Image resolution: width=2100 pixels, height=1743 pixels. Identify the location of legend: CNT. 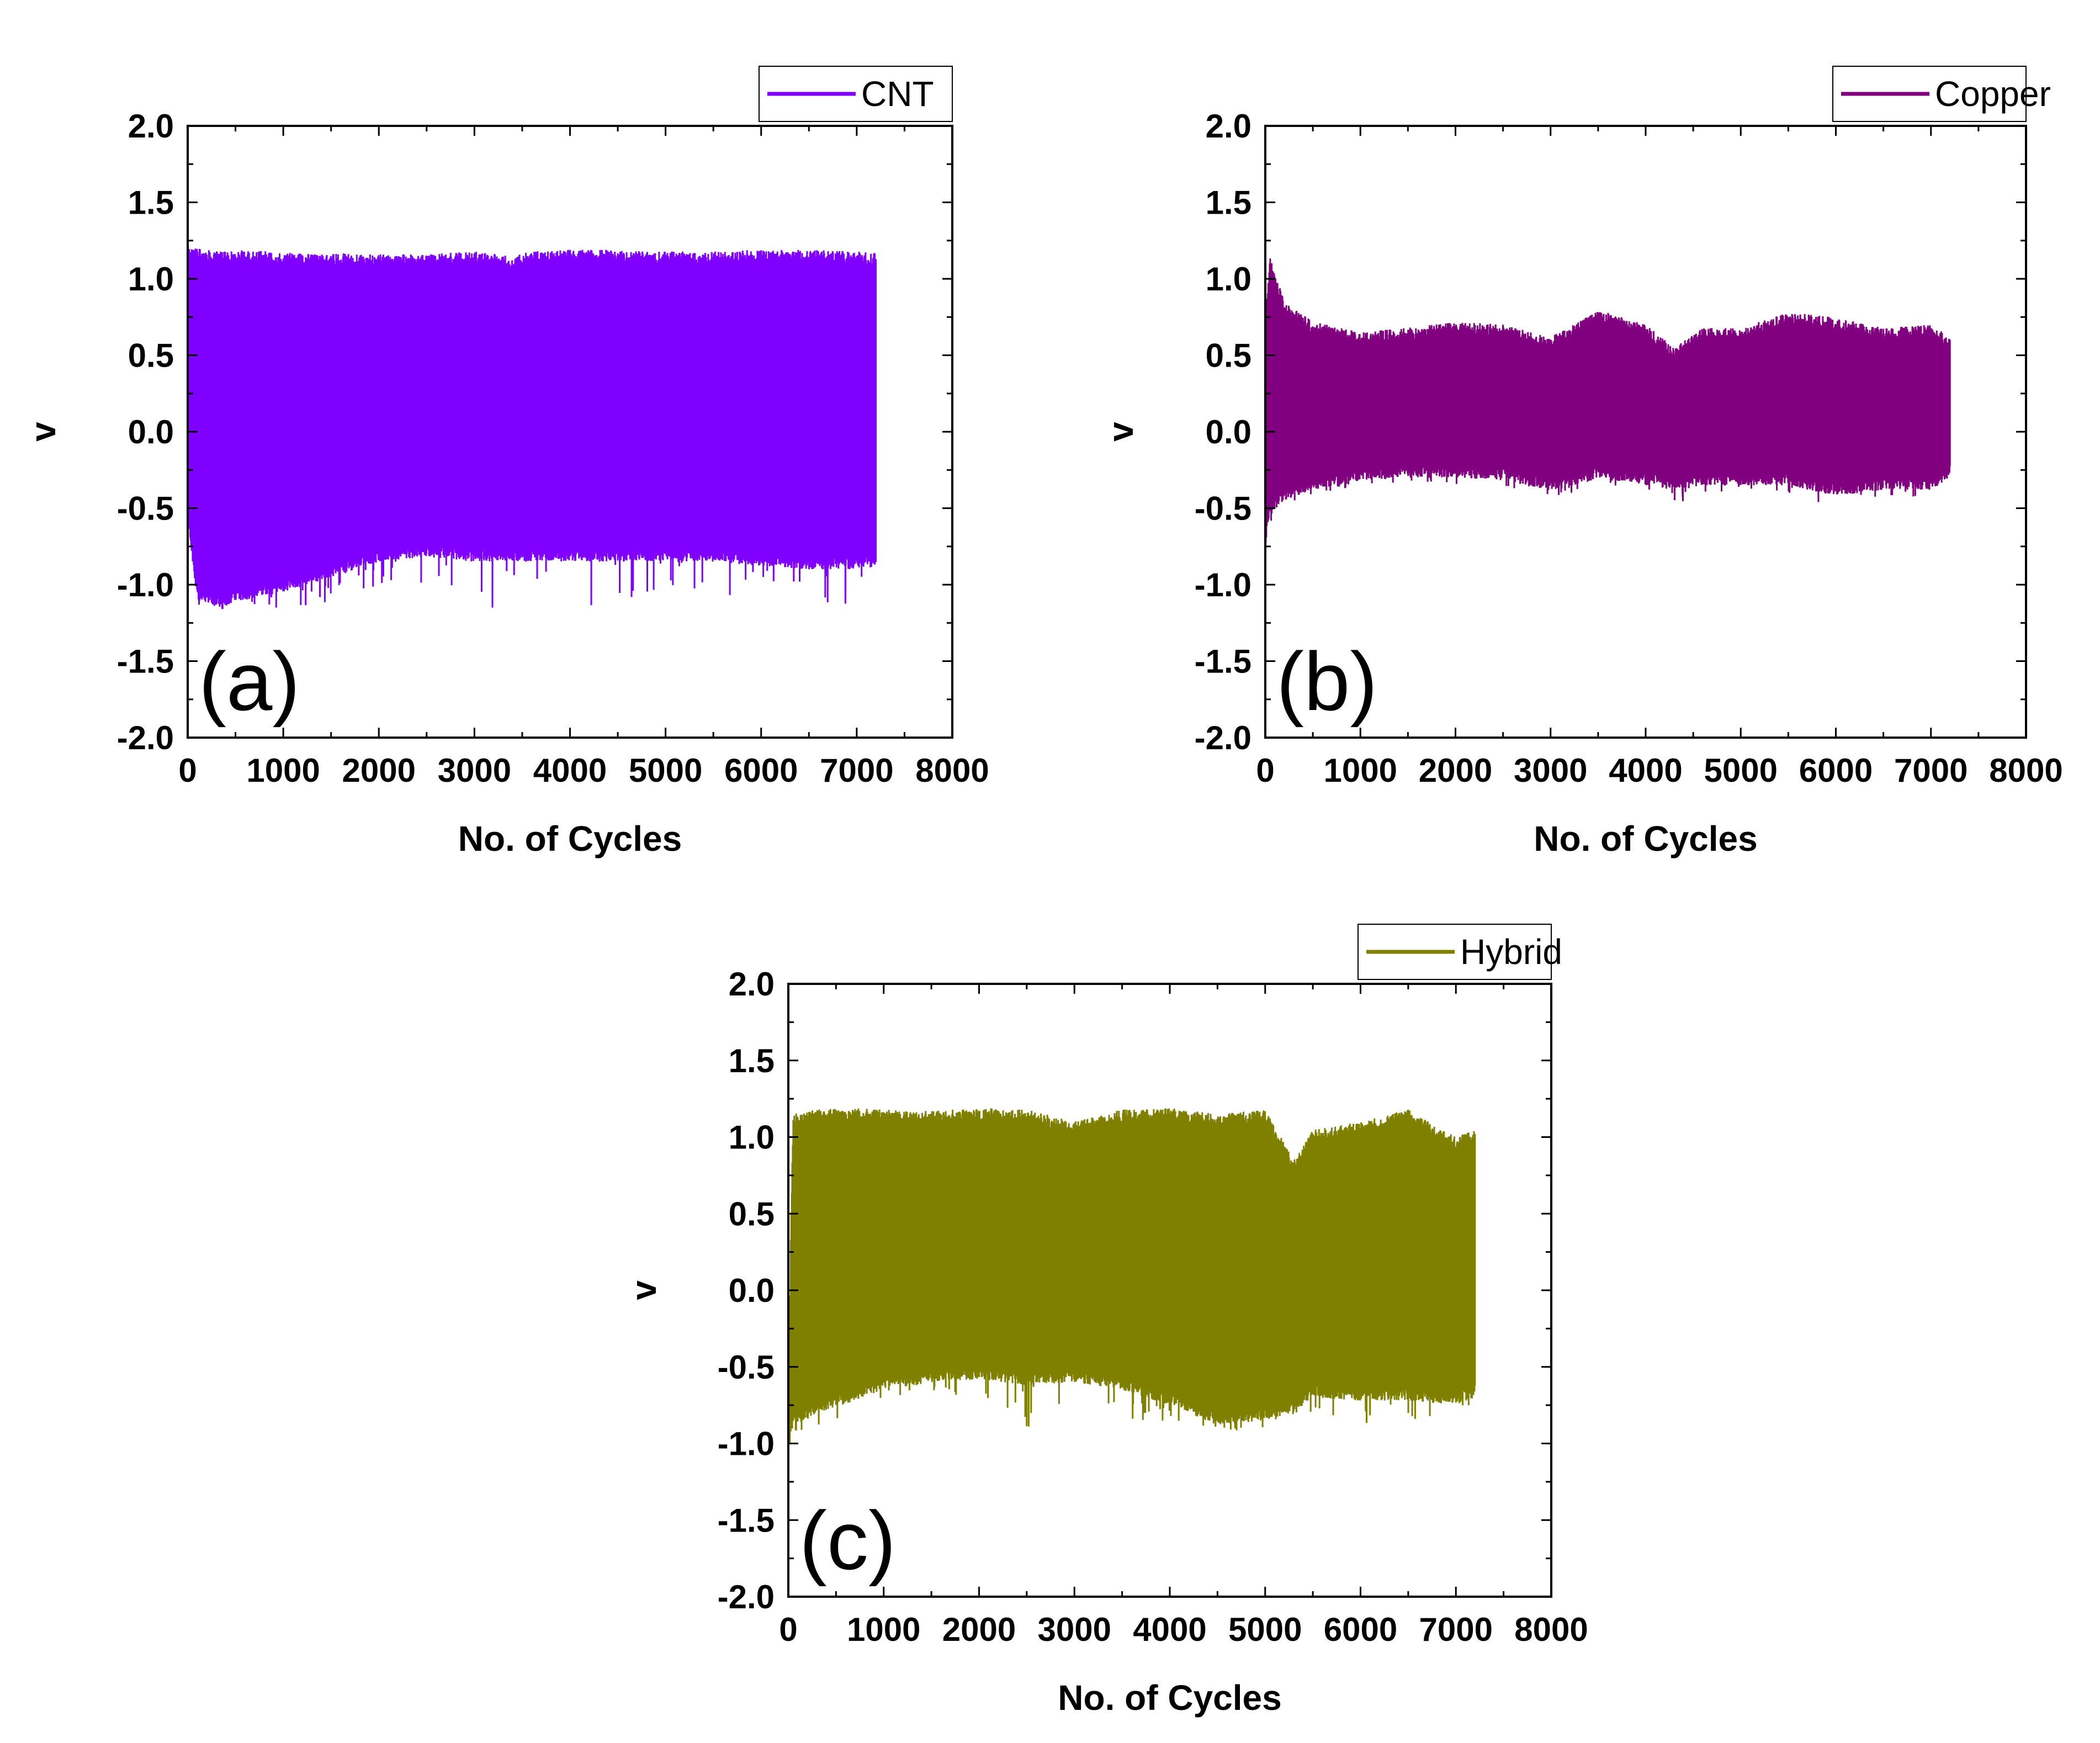
(856, 94).